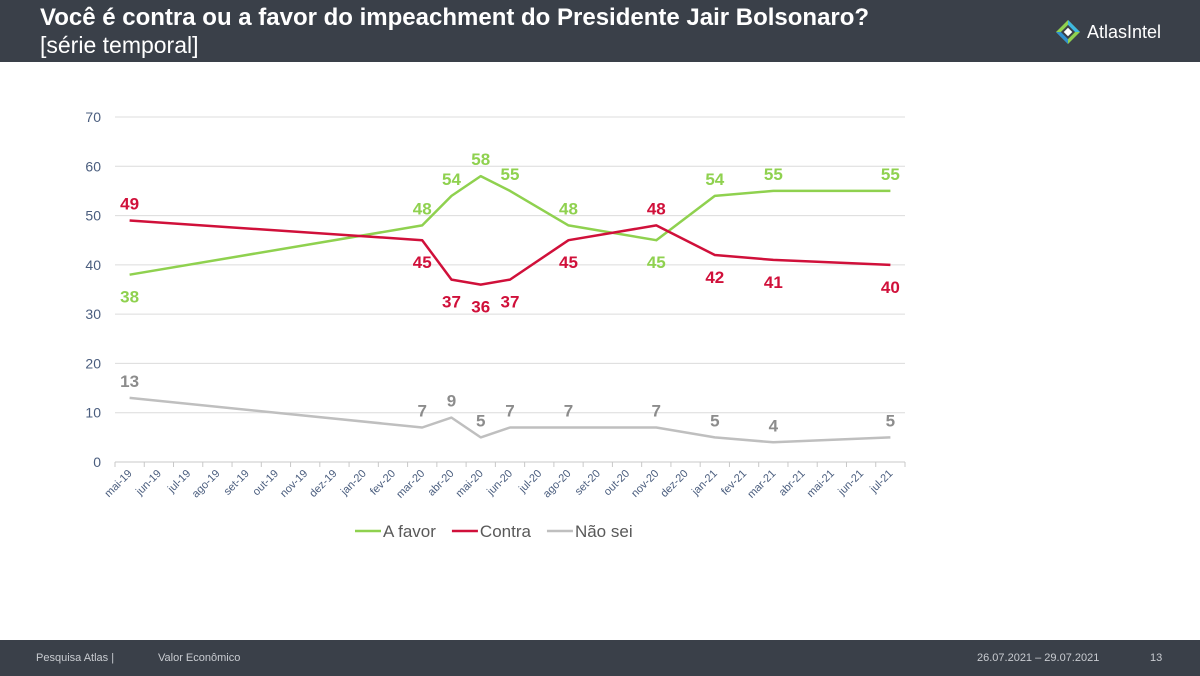 The width and height of the screenshot is (1200, 676). Describe the element at coordinates (792, 483) in the screenshot. I see `x-tick-label: abr-21` at that location.